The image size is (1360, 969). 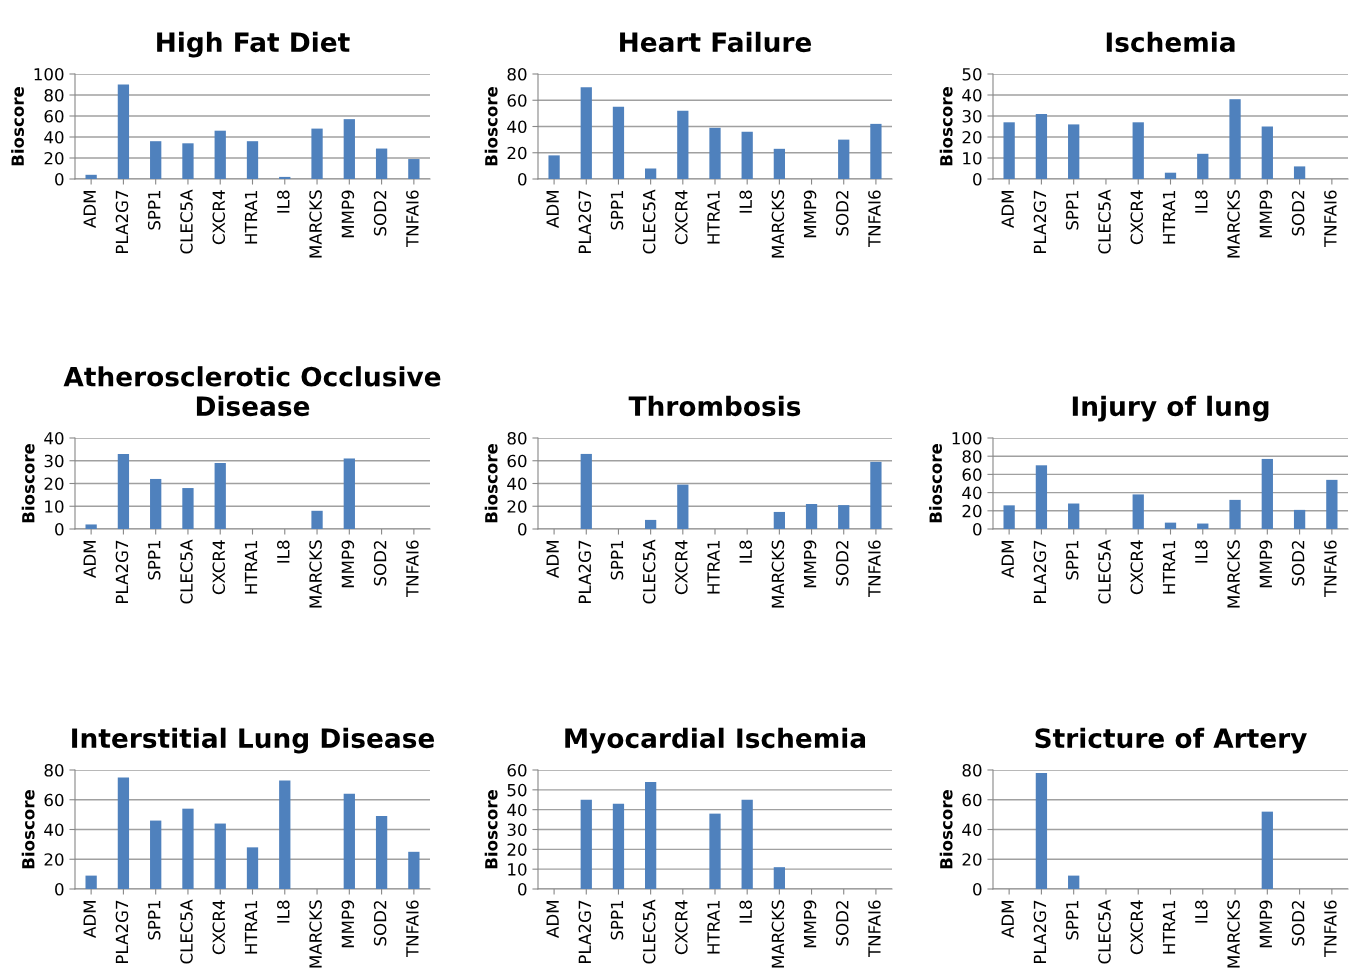 I want to click on y-tick-label: 50, so click(x=517, y=790).